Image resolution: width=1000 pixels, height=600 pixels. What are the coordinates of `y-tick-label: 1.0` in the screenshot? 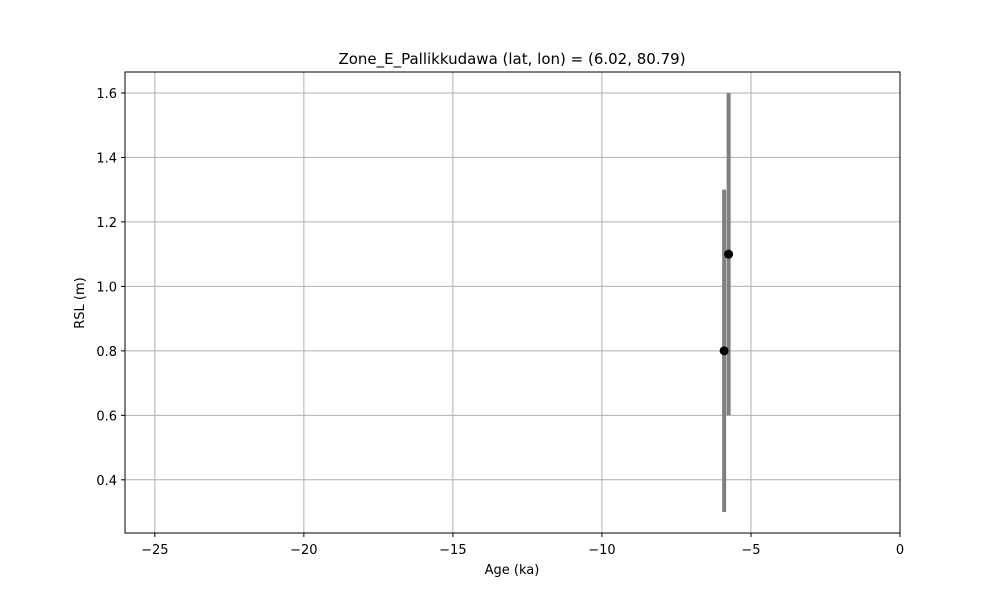 It's located at (106, 287).